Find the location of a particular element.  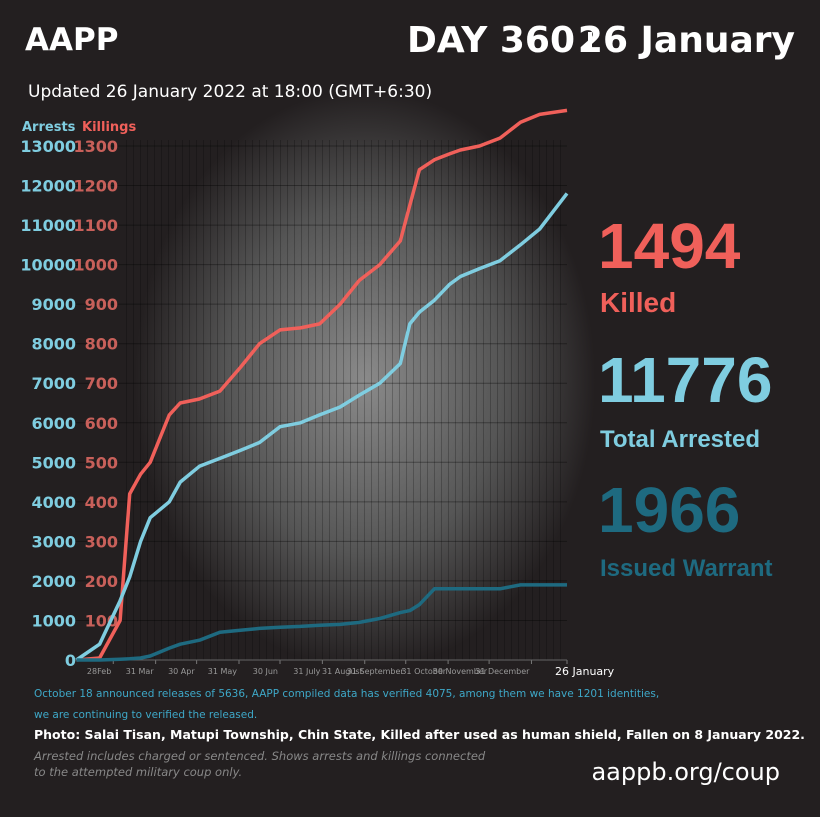

y-axis-title: Arrests is located at coordinates (49, 127).